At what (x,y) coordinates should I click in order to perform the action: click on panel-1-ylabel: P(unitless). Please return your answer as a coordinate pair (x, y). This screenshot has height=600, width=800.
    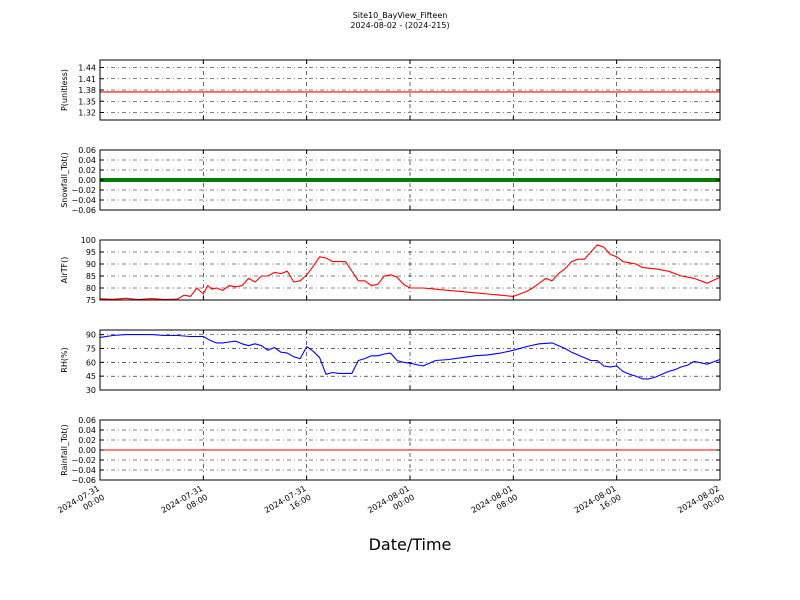
    Looking at the image, I should click on (64, 90).